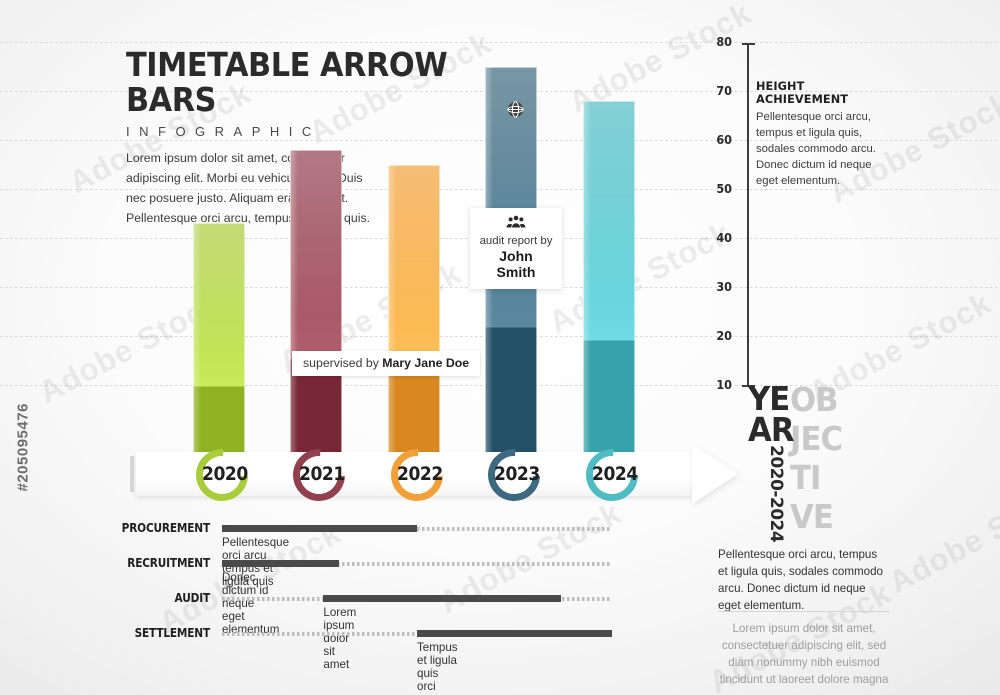  Describe the element at coordinates (724, 237) in the screenshot. I see `axis-tick-40: 40` at that location.